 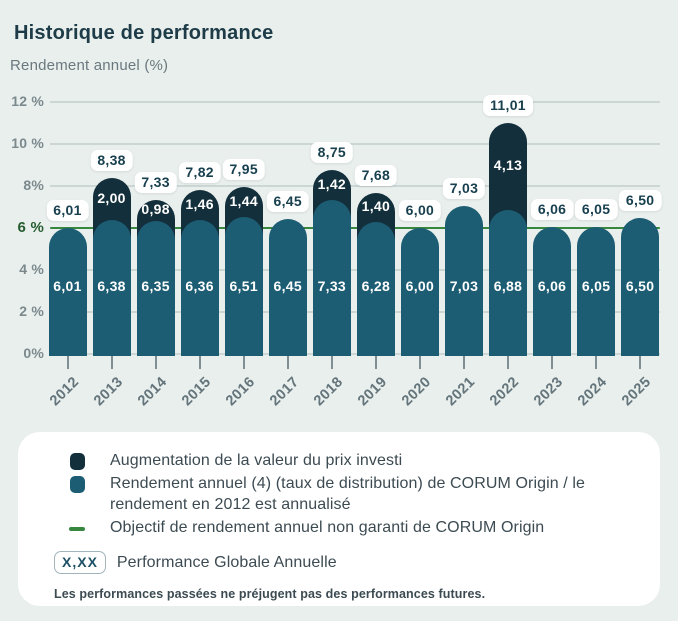 What do you see at coordinates (552, 362) in the screenshot?
I see `x-axis-tick-2023` at bounding box center [552, 362].